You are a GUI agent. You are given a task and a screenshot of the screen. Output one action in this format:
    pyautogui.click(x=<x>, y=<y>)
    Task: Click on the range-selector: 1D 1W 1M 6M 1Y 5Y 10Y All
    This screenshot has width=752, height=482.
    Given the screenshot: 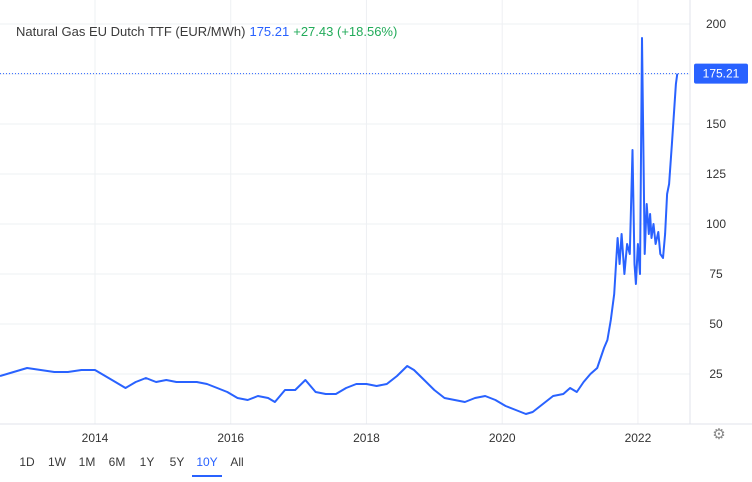 What is the action you would take?
    pyautogui.click(x=132, y=466)
    